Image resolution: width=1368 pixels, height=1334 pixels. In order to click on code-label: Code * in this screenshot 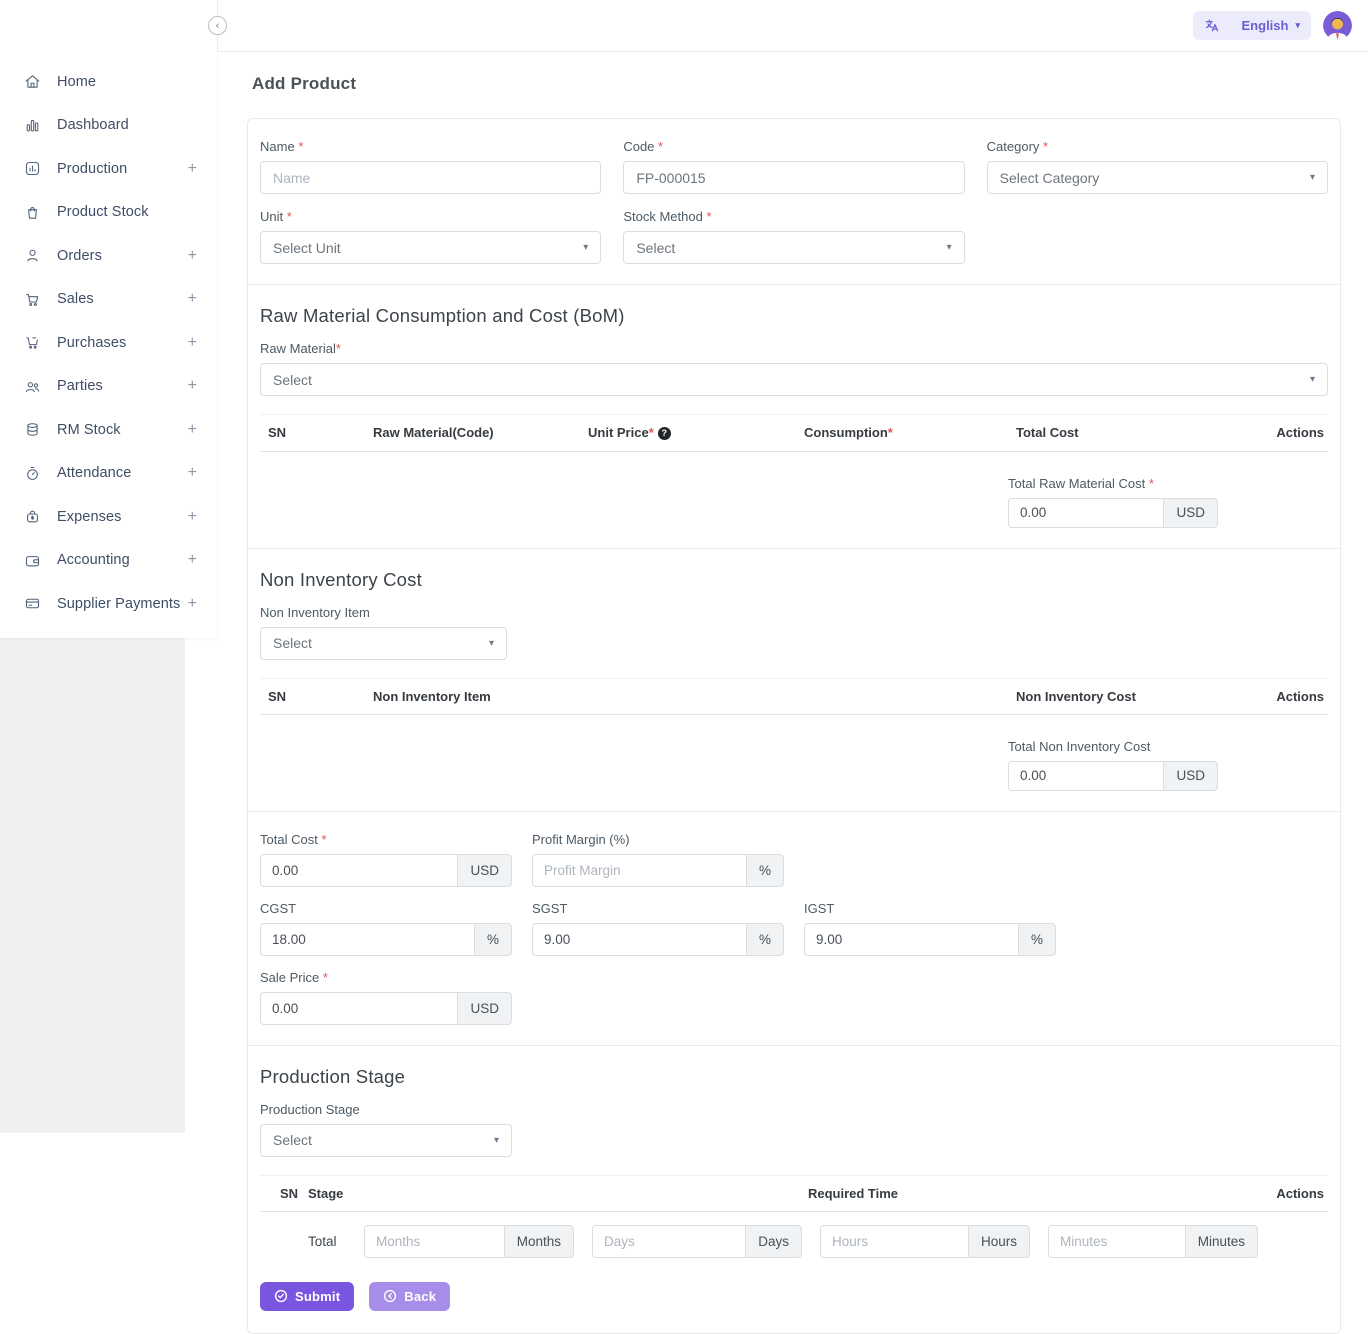, I will do `click(643, 146)`.